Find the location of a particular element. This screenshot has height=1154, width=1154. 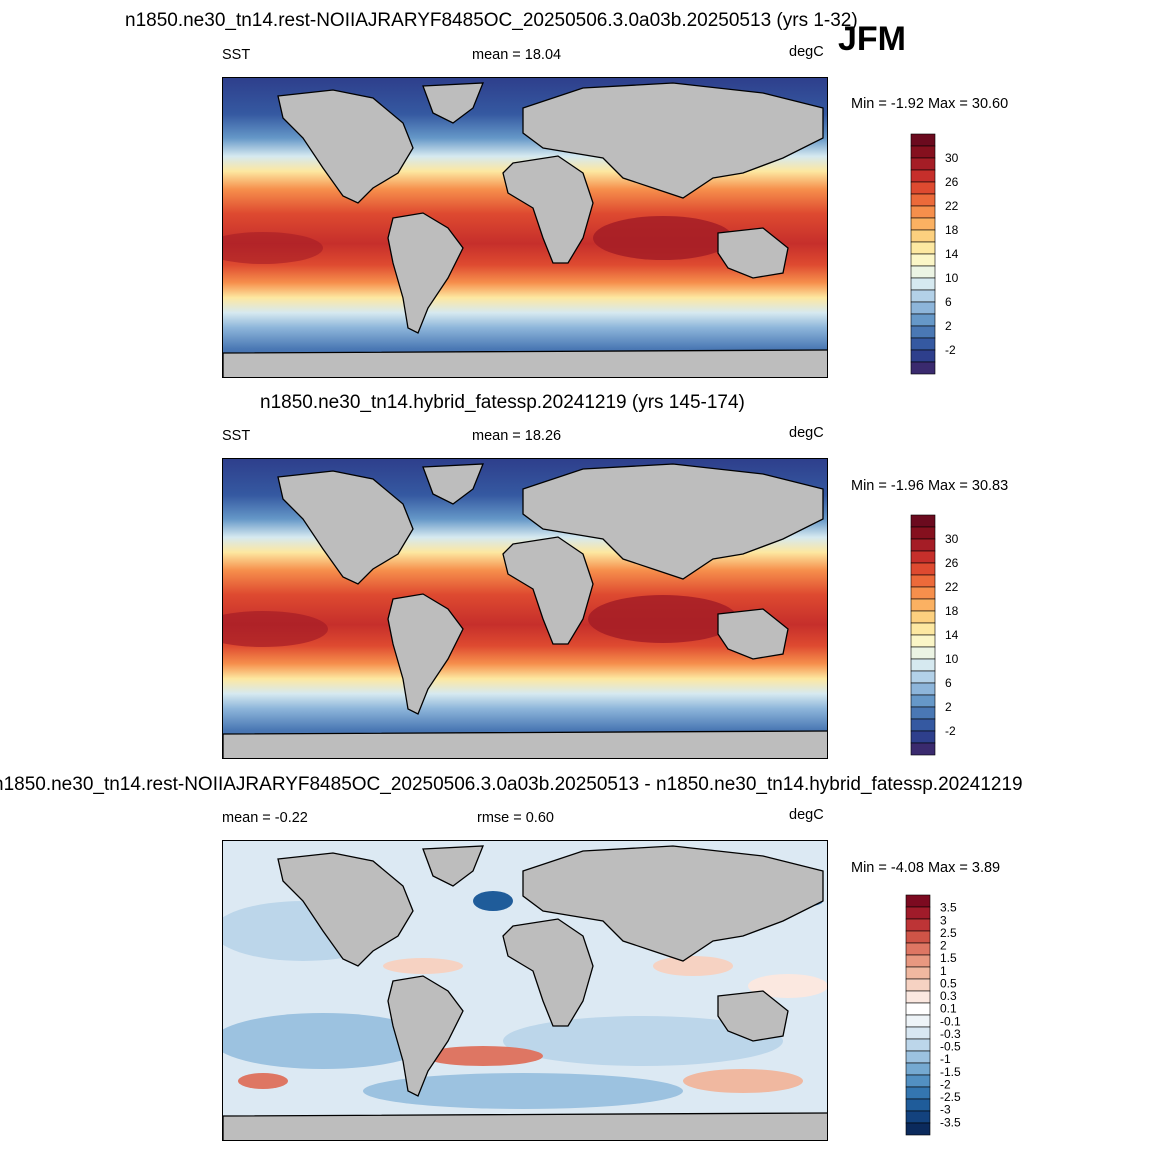

colorbar-tick-label: -3 is located at coordinates (945, 1110).